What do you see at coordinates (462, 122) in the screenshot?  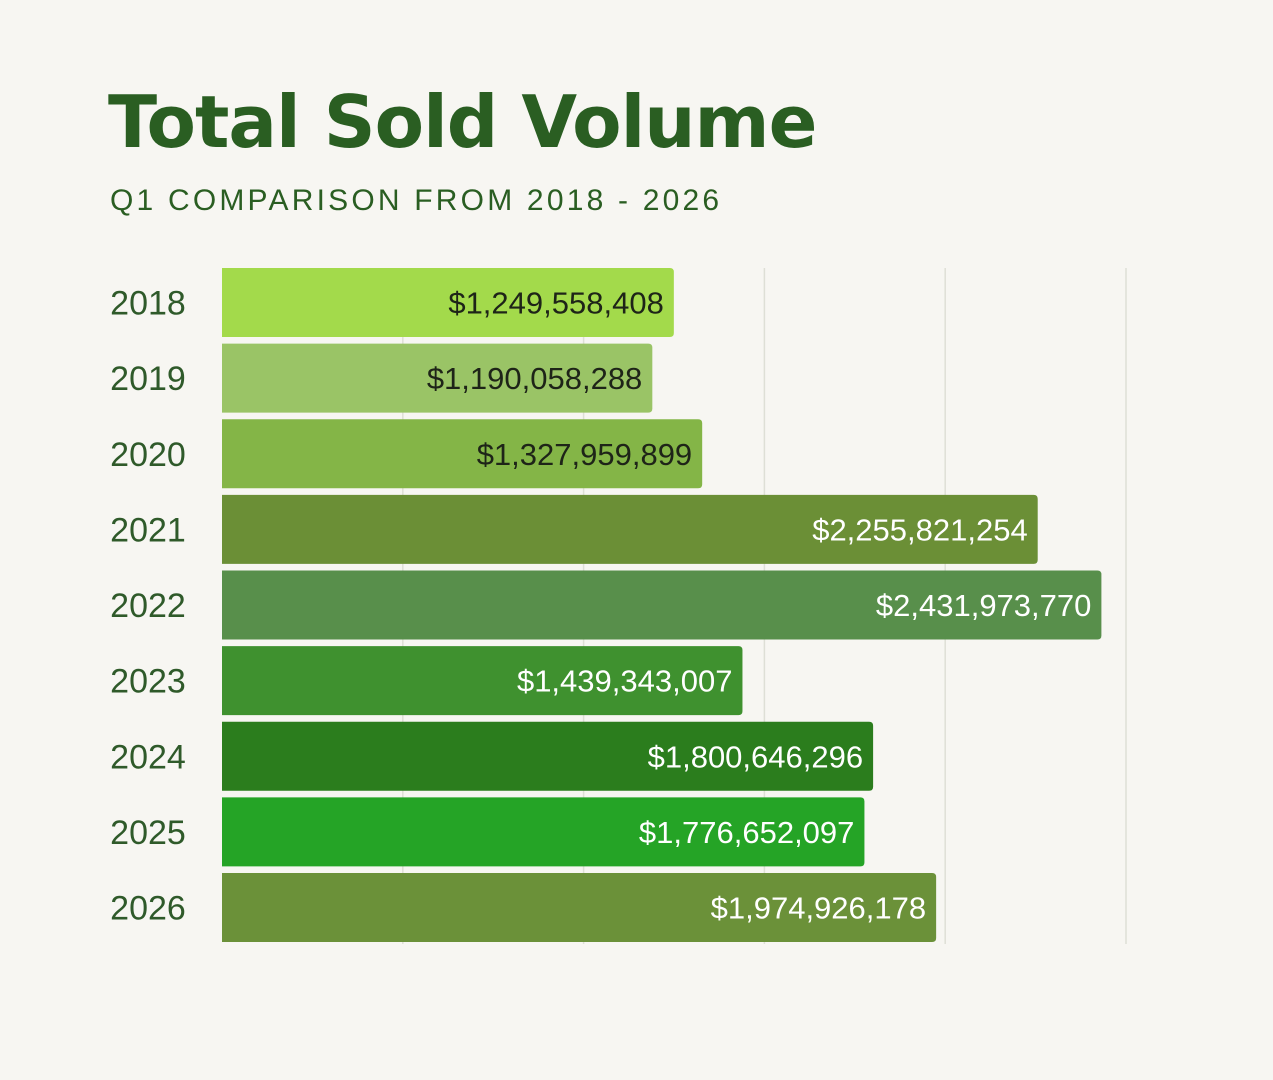 I see `chart-title: Total Sold Volume` at bounding box center [462, 122].